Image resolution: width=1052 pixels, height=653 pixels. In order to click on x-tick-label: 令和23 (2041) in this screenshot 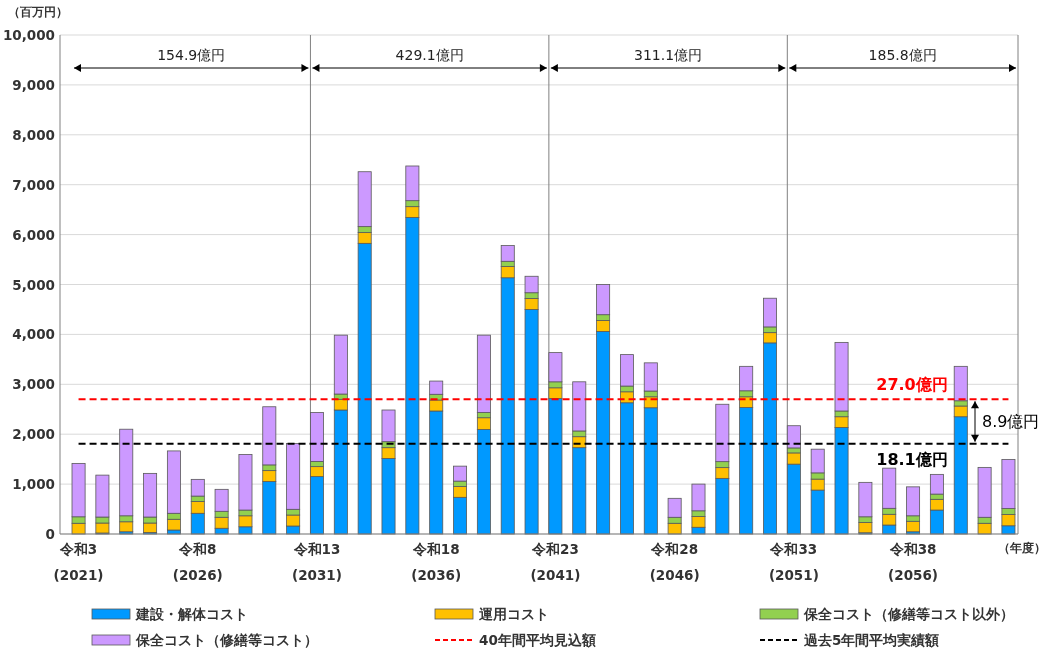, I will do `click(555, 562)`.